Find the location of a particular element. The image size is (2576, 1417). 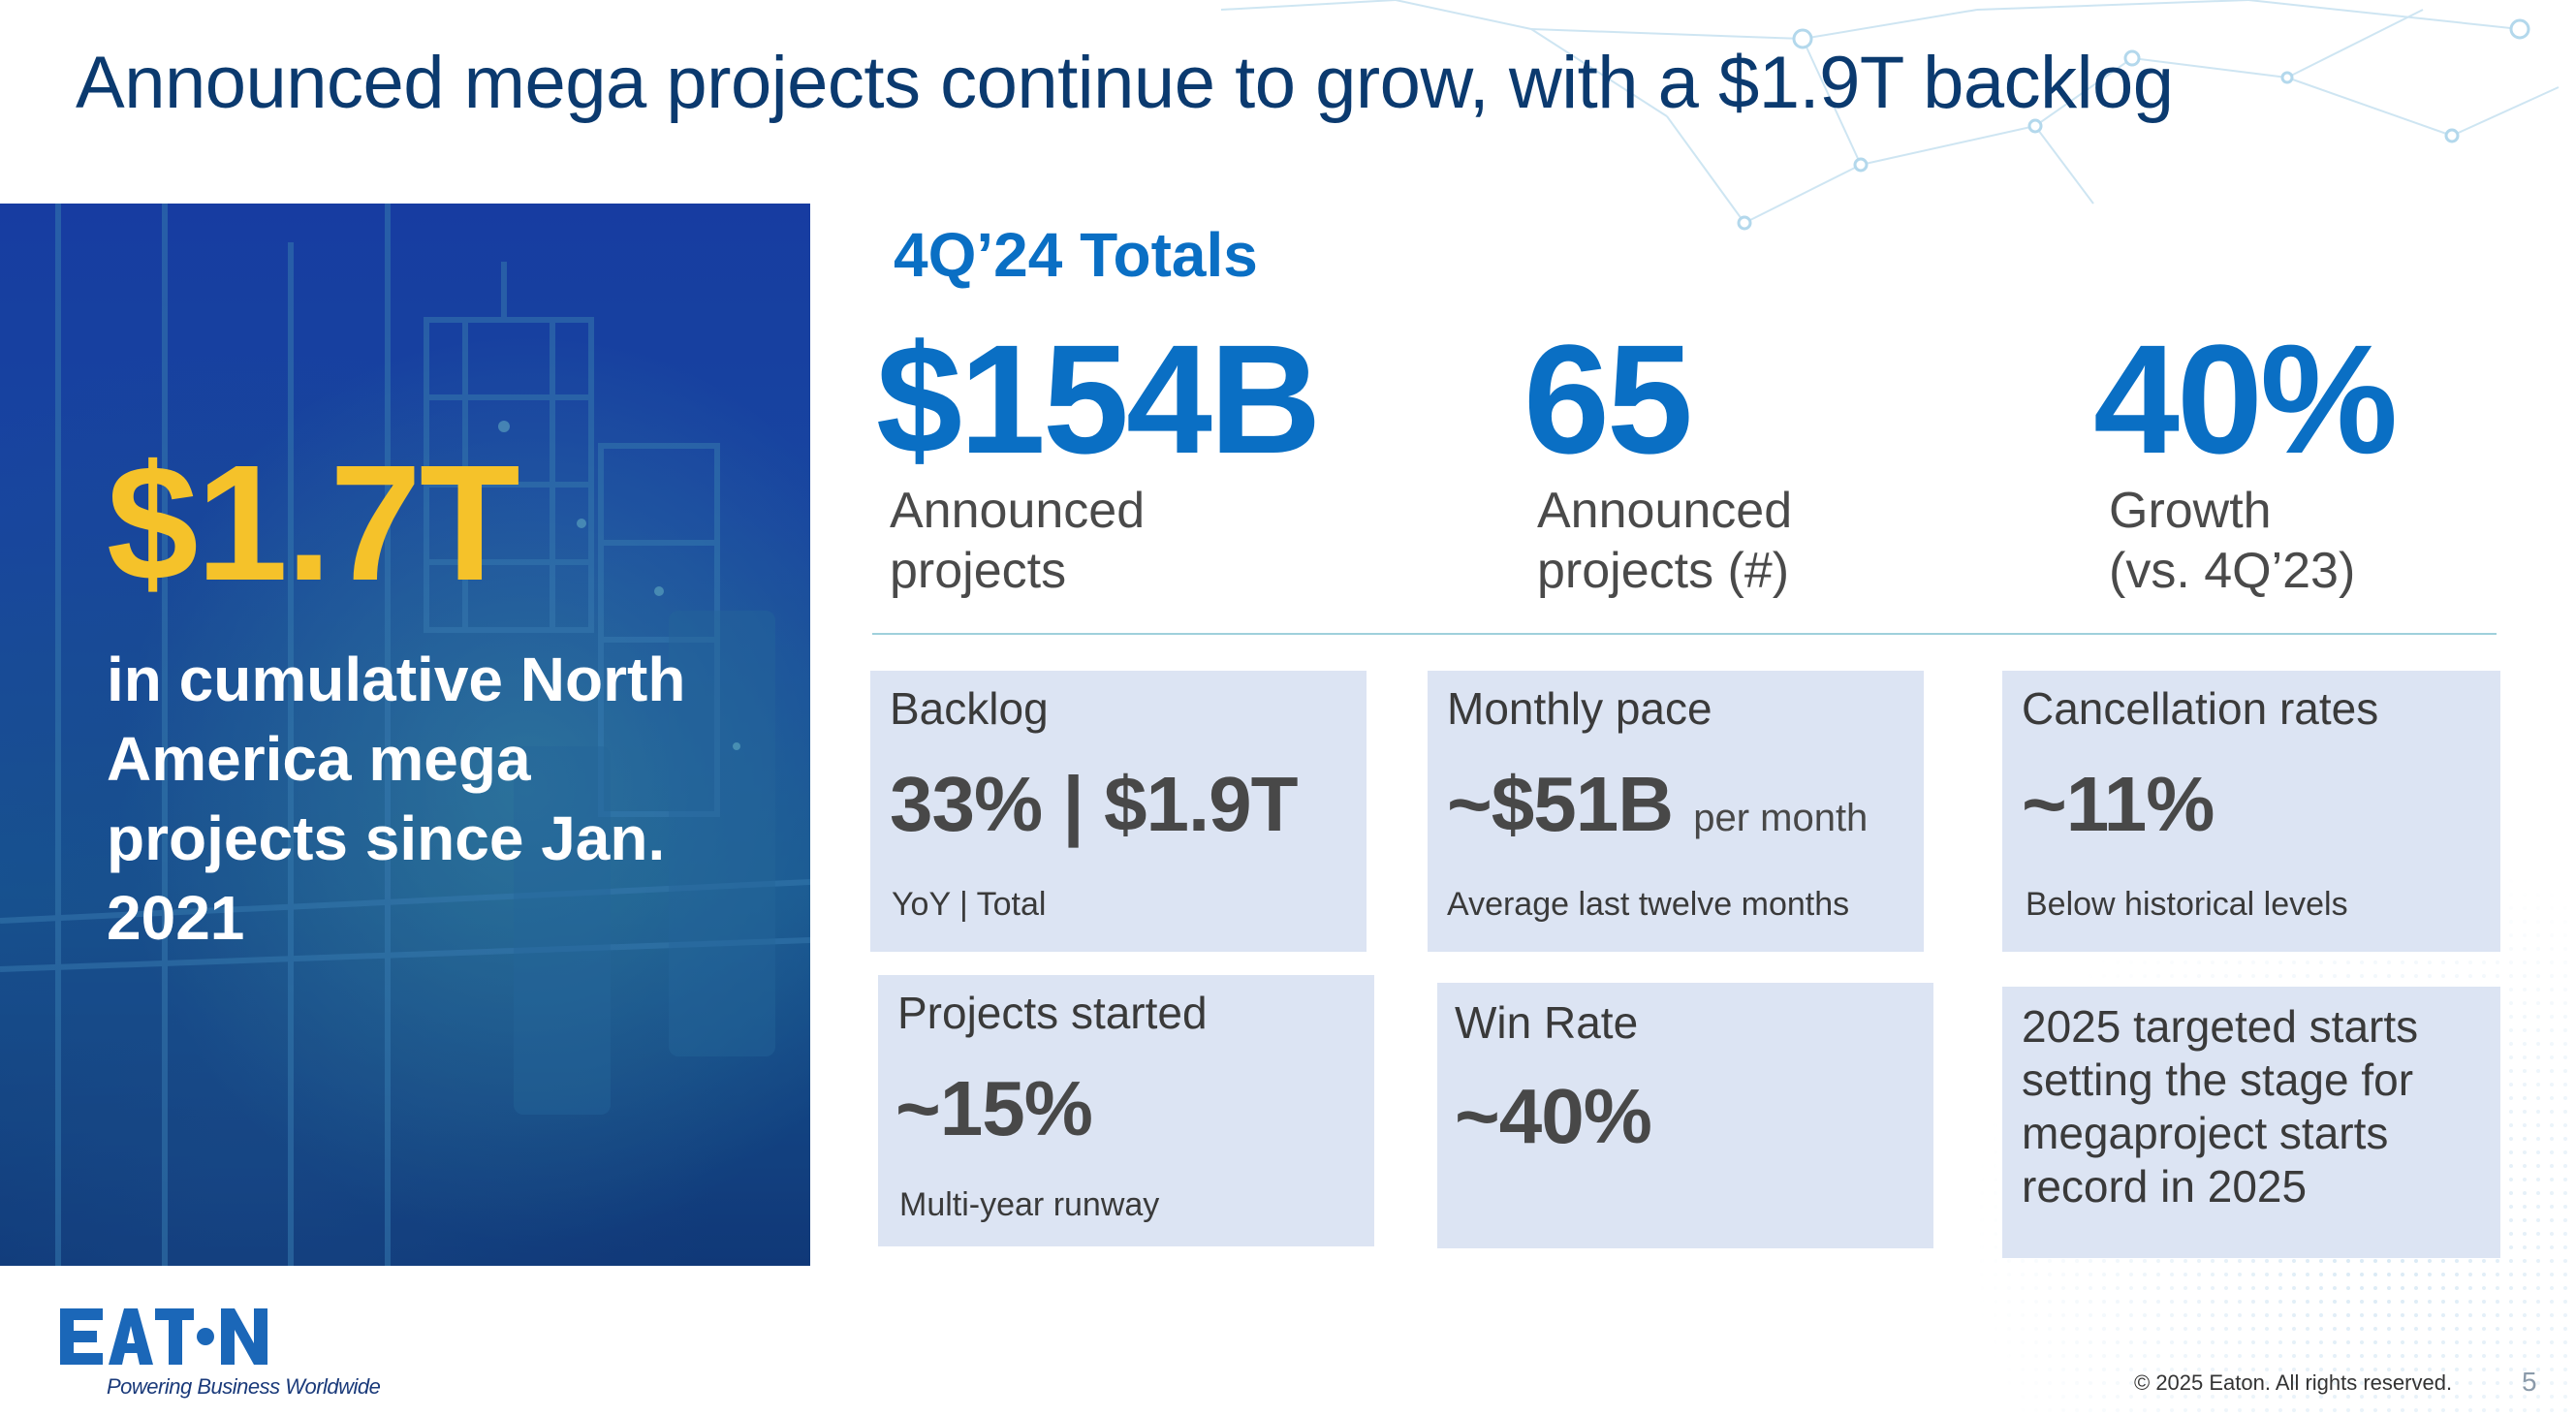

kpi-announced-label: Announced projects is located at coordinates (1017, 541).